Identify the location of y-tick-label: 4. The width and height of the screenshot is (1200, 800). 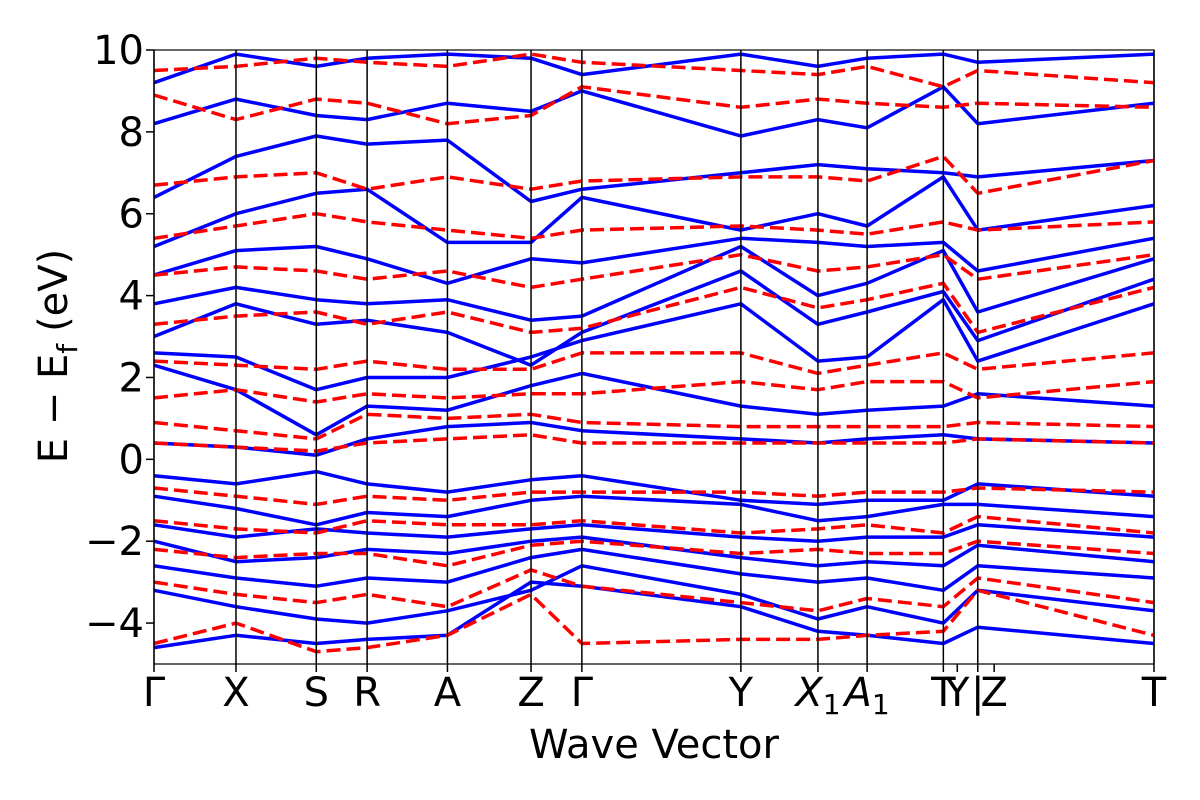
(131, 297).